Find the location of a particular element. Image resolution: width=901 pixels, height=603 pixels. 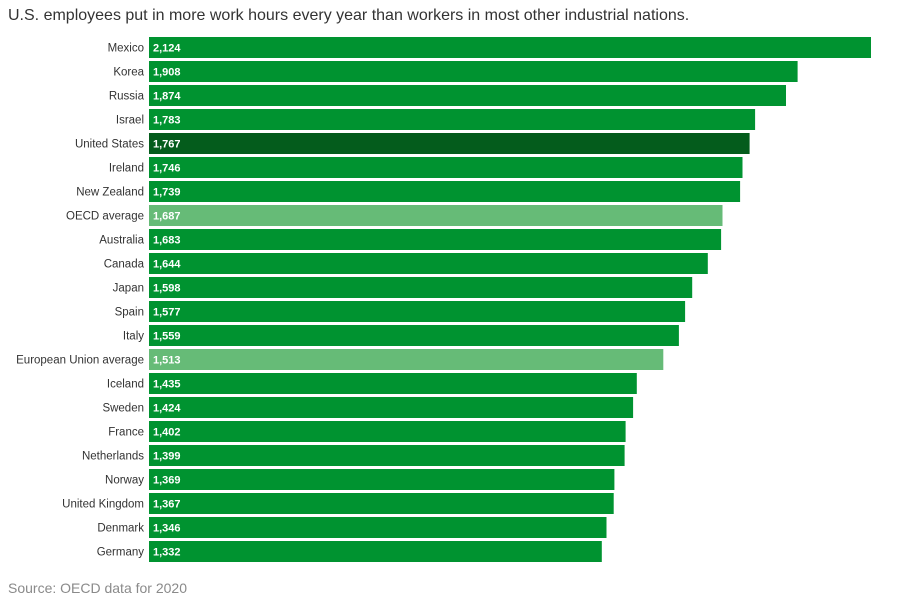

value-label: 1,346 is located at coordinates (167, 529).